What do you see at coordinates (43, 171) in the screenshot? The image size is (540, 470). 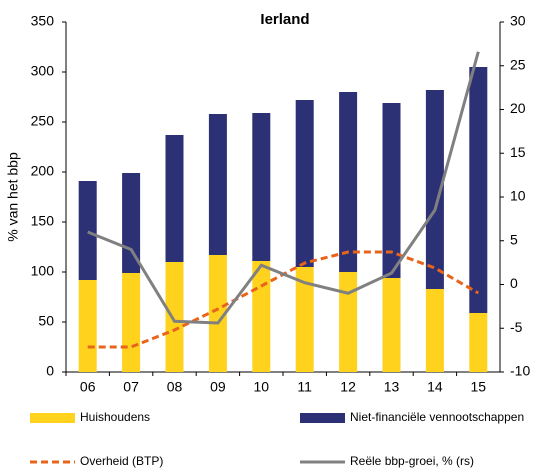 I see `y-tick-label: 200` at bounding box center [43, 171].